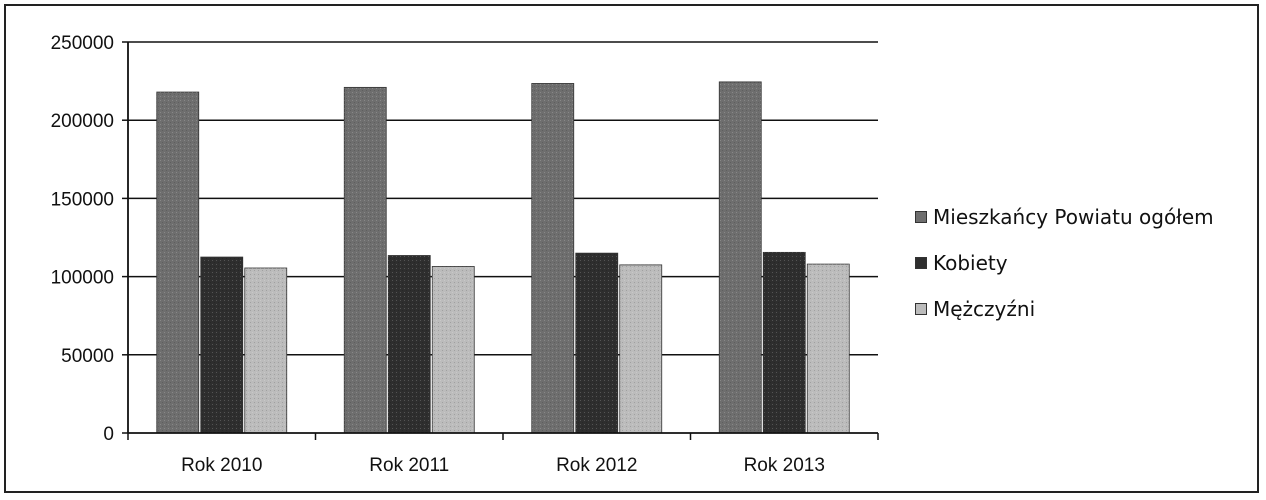 This screenshot has width=1266, height=500. What do you see at coordinates (1073, 217) in the screenshot?
I see `legend-label-mieszkancy: Mieszkańcy Powiatu ogółem` at bounding box center [1073, 217].